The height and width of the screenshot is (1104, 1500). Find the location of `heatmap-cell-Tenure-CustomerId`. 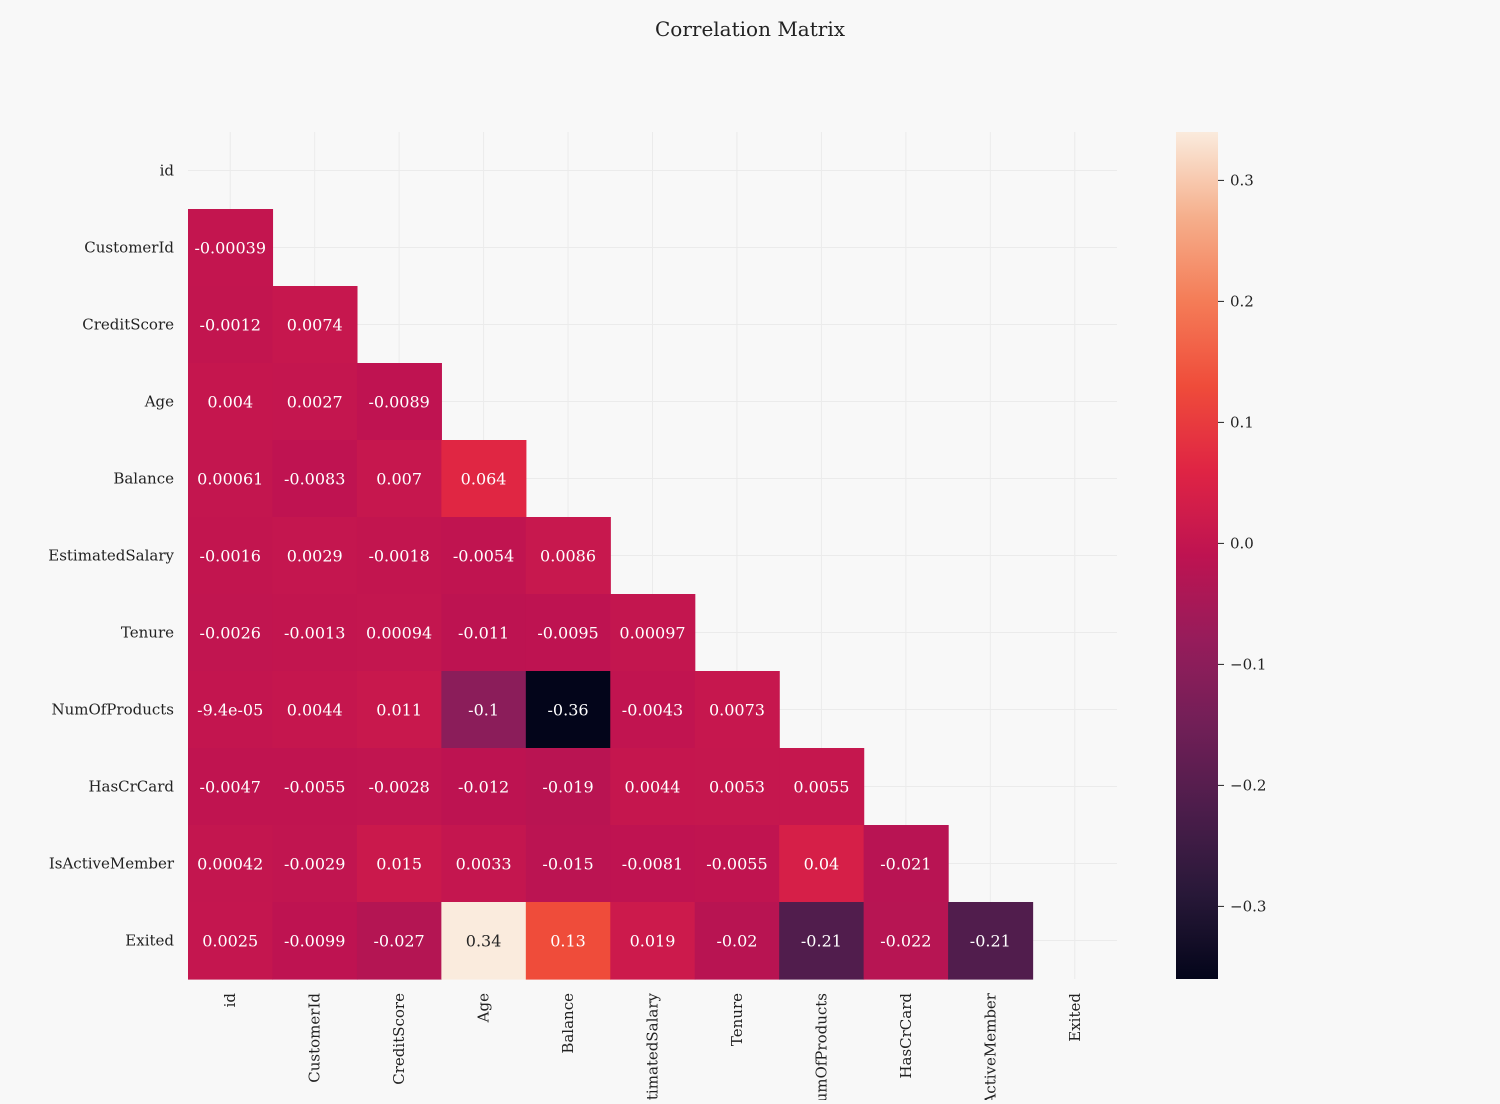

heatmap-cell-Tenure-CustomerId is located at coordinates (315, 633).